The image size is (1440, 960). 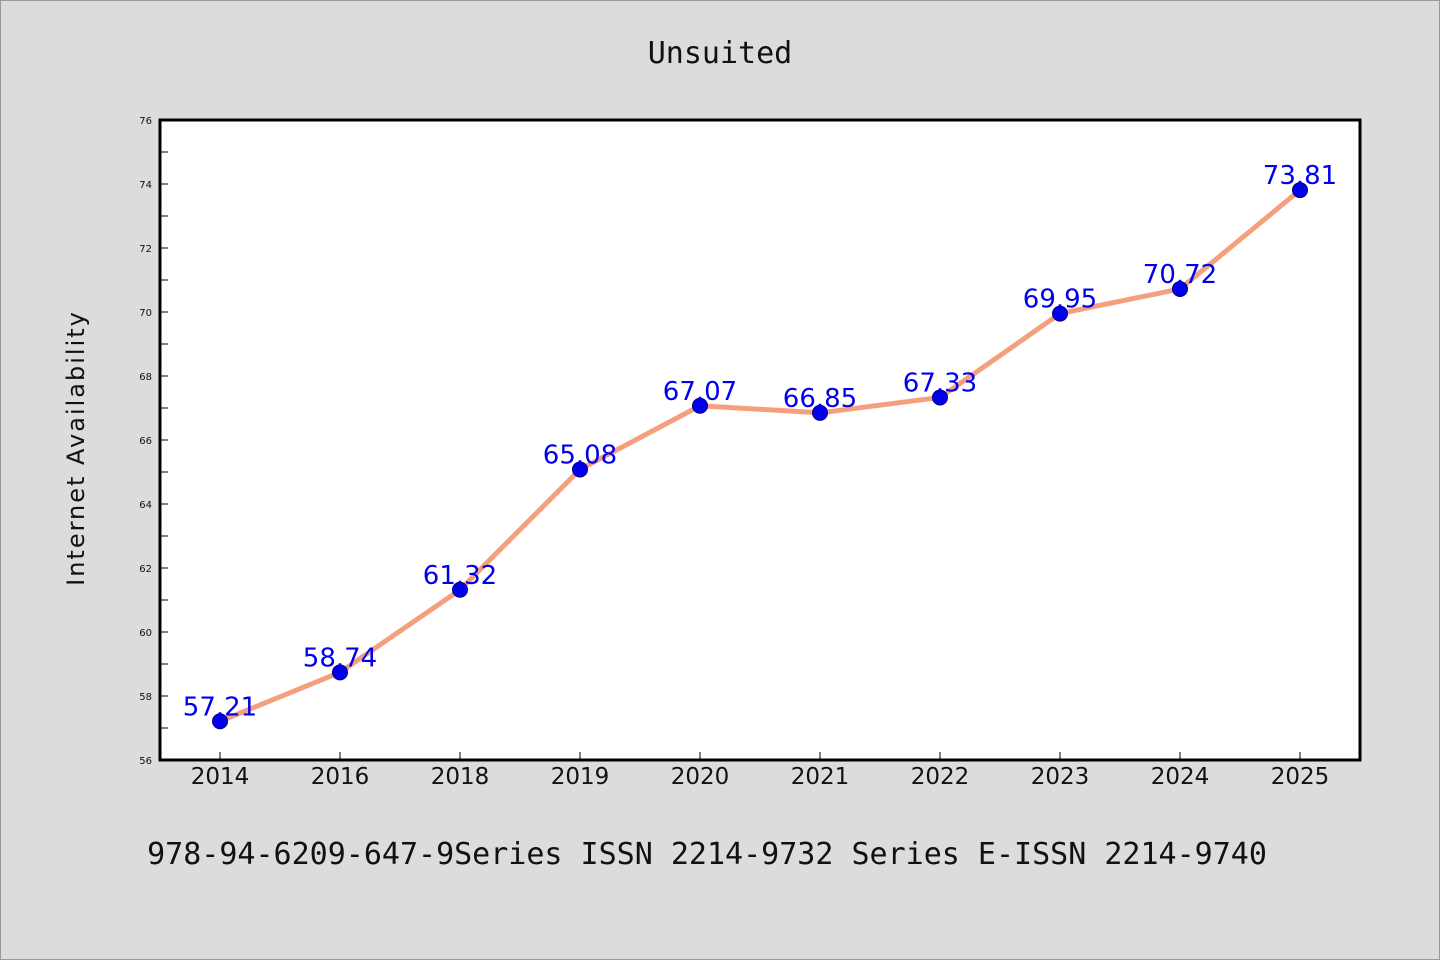 What do you see at coordinates (340, 777) in the screenshot?
I see `x-tick-label: 2016` at bounding box center [340, 777].